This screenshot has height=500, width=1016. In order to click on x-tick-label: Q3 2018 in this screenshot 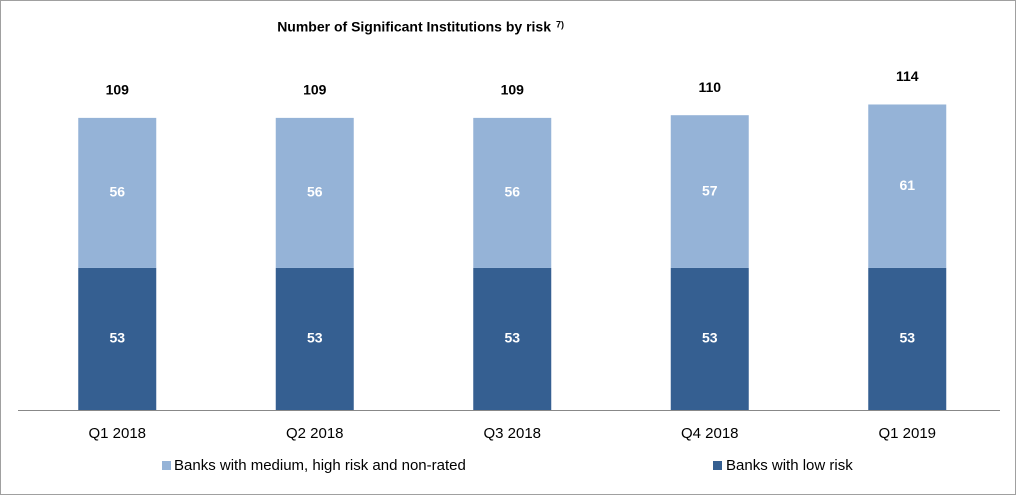, I will do `click(512, 433)`.